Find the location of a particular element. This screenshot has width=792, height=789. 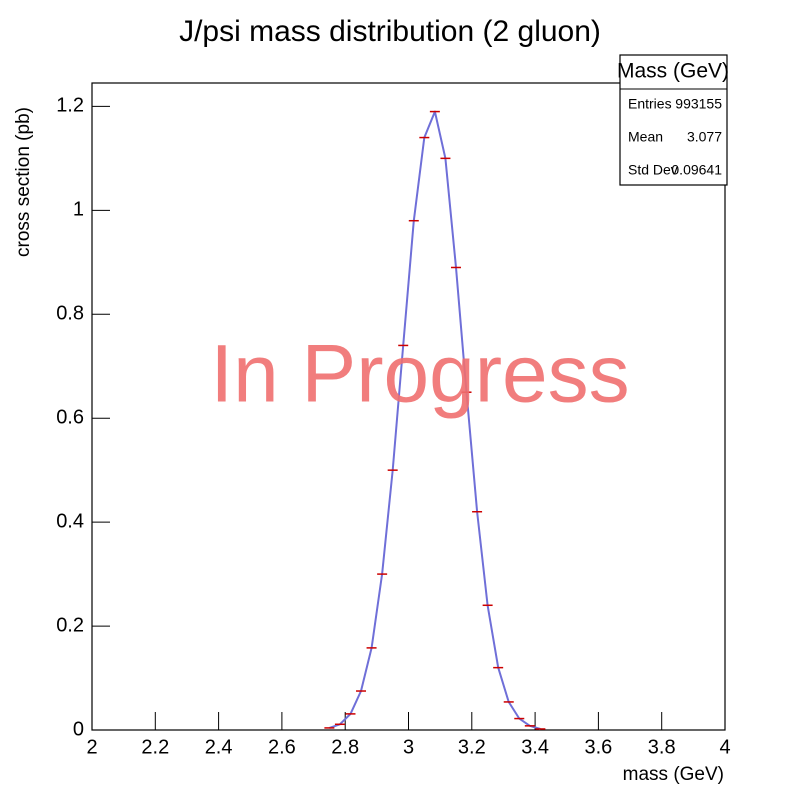

x-tick-label: 3.4 is located at coordinates (535, 747).